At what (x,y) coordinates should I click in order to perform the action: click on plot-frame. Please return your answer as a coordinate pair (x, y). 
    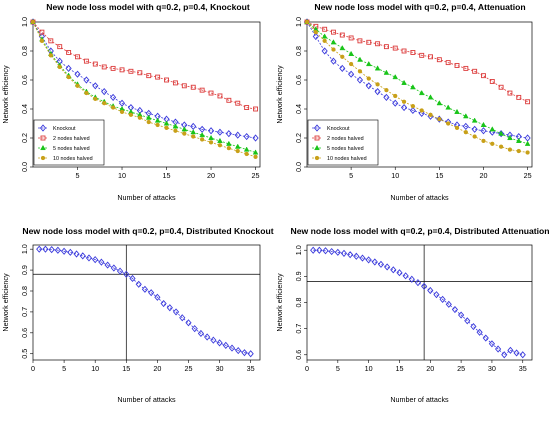
    Looking at the image, I should click on (419, 302).